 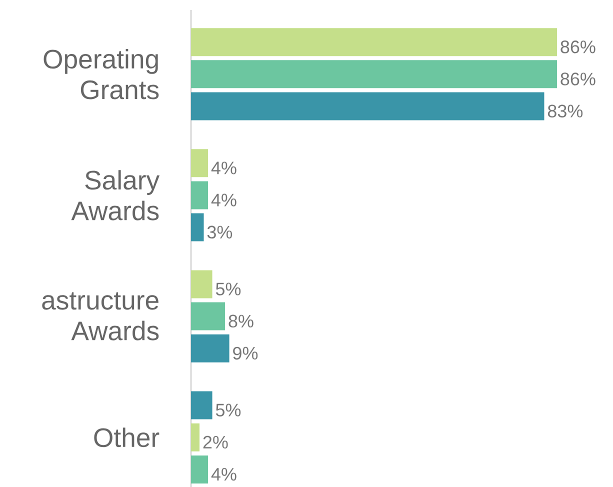 I want to click on y-tick-label: astructure Awards, so click(x=100, y=316).